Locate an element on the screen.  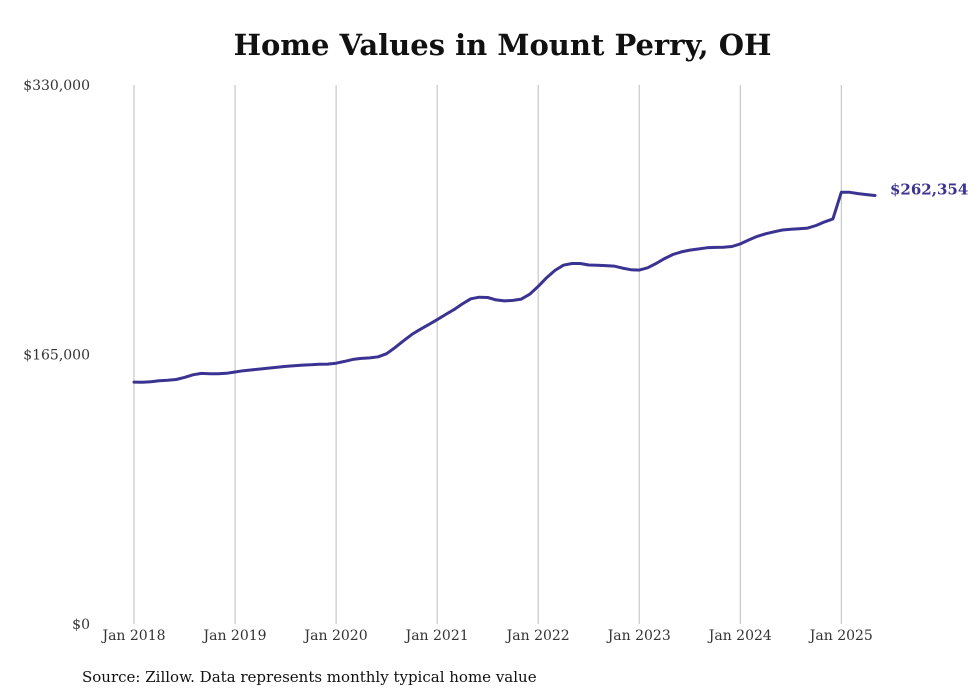
x-tick-label: Jan 2019 is located at coordinates (234, 636).